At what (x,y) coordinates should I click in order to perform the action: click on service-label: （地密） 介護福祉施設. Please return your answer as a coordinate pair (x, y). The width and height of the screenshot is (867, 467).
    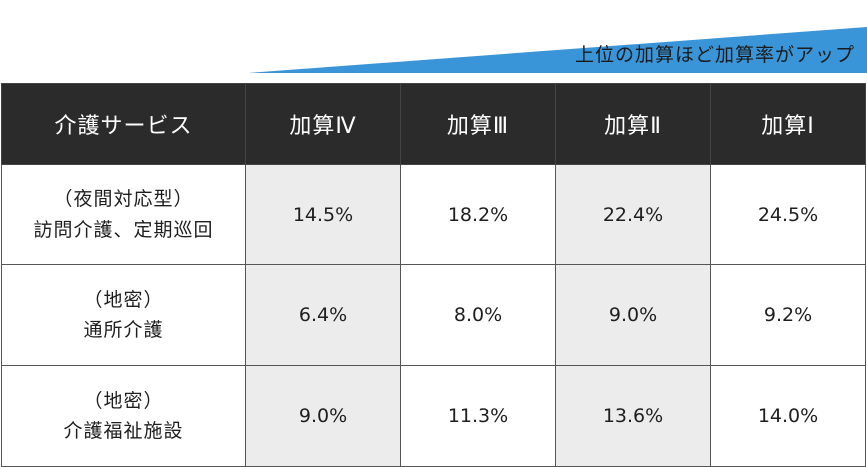
    Looking at the image, I should click on (123, 416).